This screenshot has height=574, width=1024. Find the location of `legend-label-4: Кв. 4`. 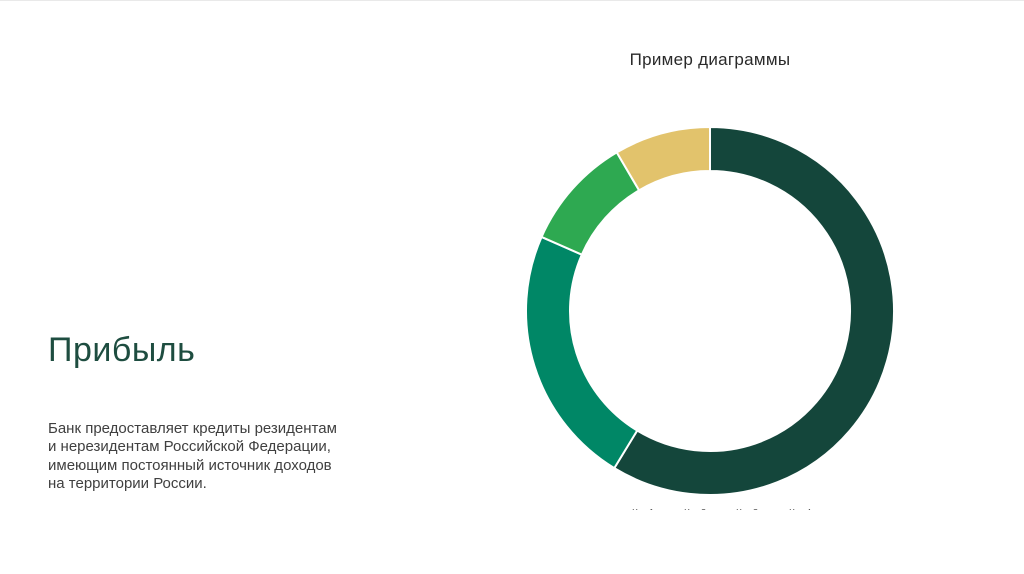

legend-label-4: Кв. 4 is located at coordinates (800, 509).